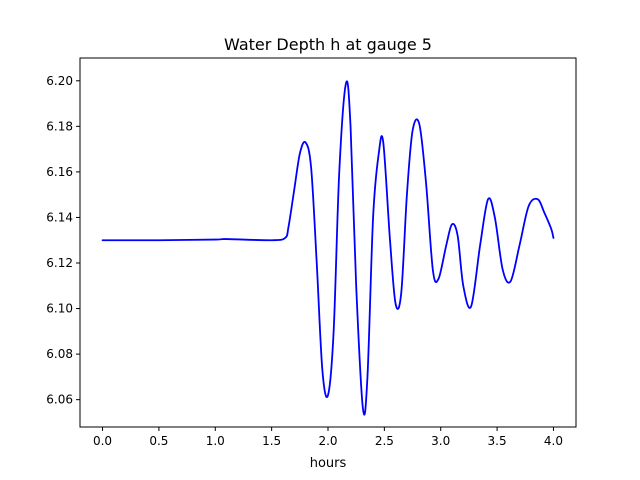 This screenshot has width=640, height=480. Describe the element at coordinates (158, 441) in the screenshot. I see `x-tick-label: 0.5` at that location.